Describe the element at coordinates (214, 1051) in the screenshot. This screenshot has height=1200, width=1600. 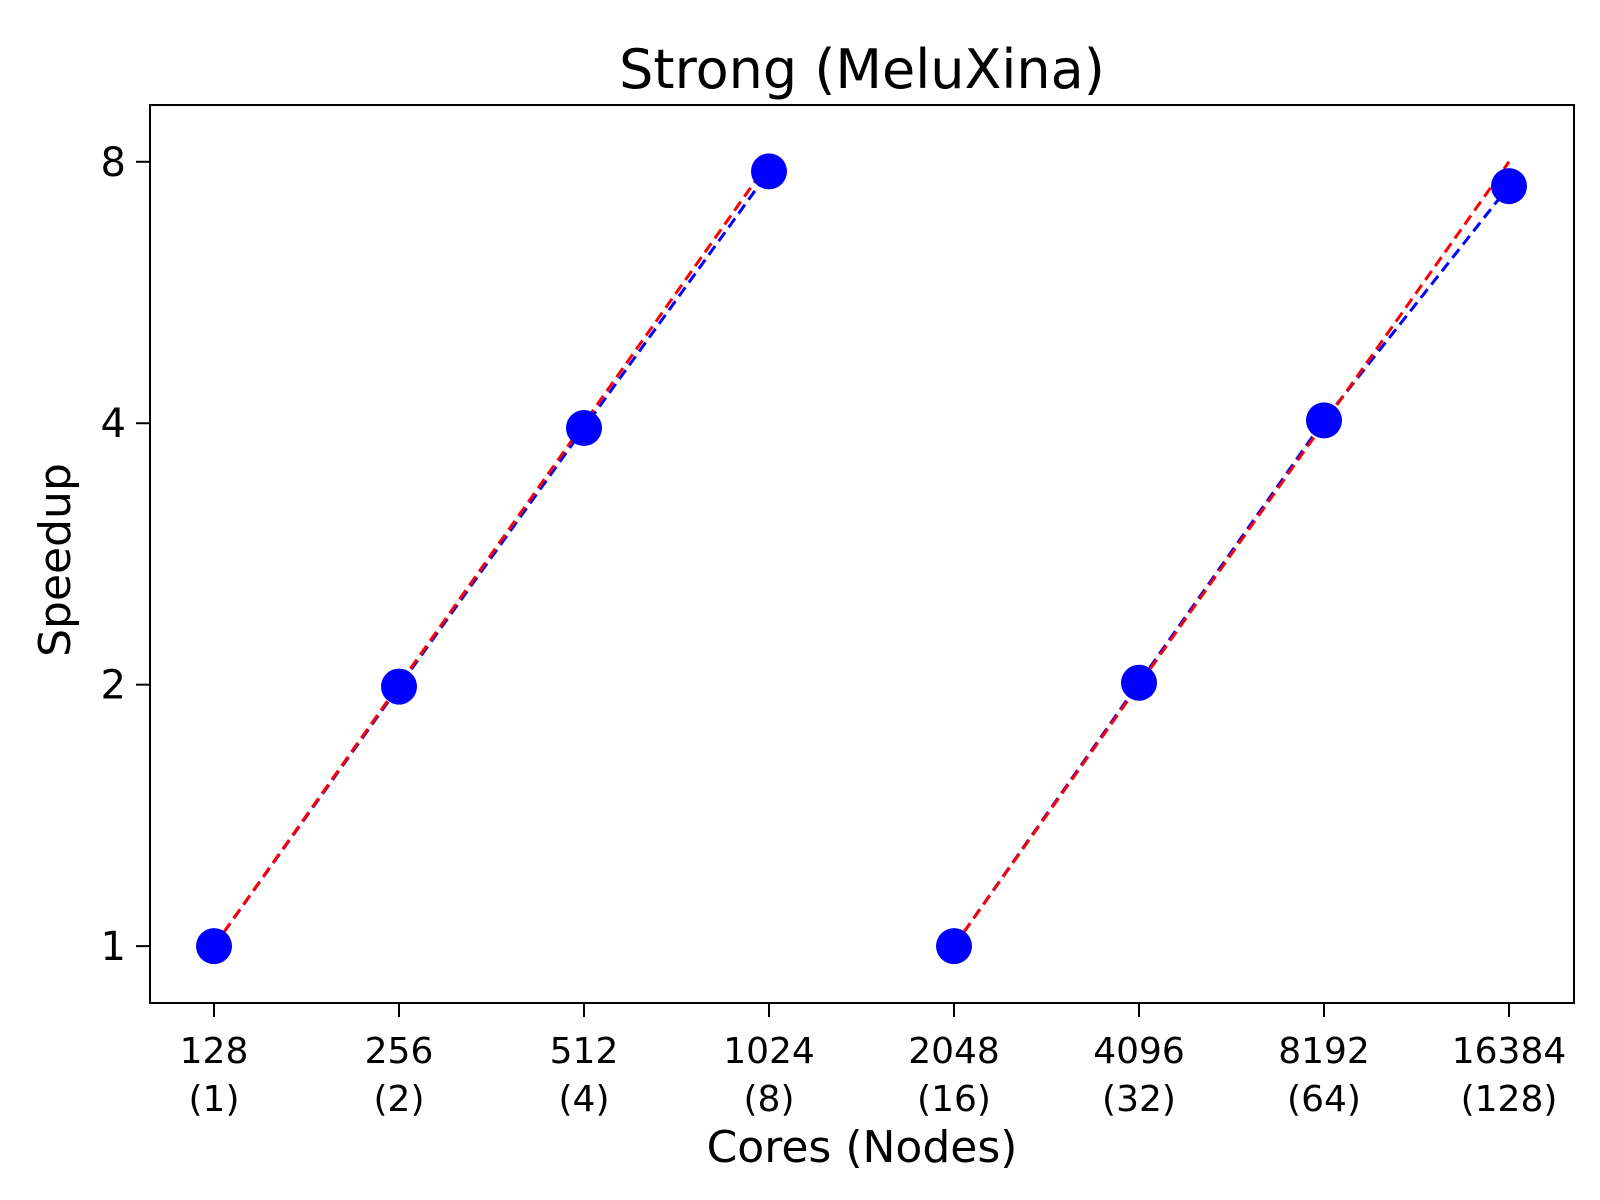
I see `x-tick-label-cores: 128` at that location.